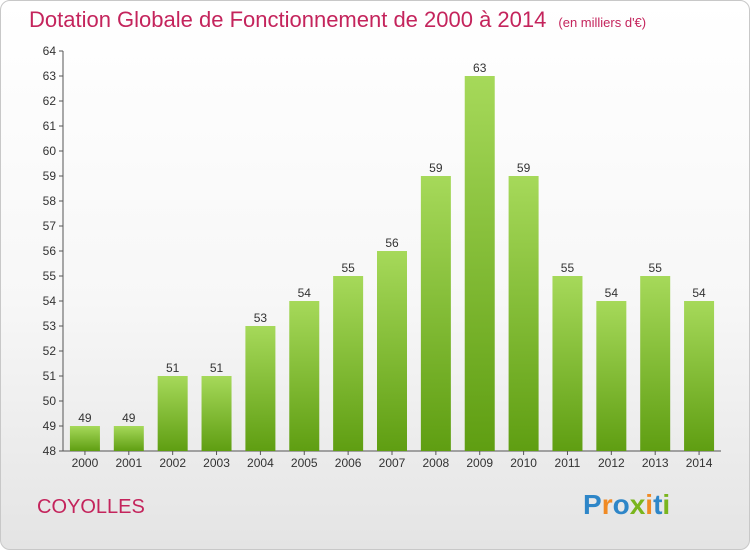 The width and height of the screenshot is (750, 550). Describe the element at coordinates (602, 22) in the screenshot. I see `unit-label: (en milliers d'€)` at that location.